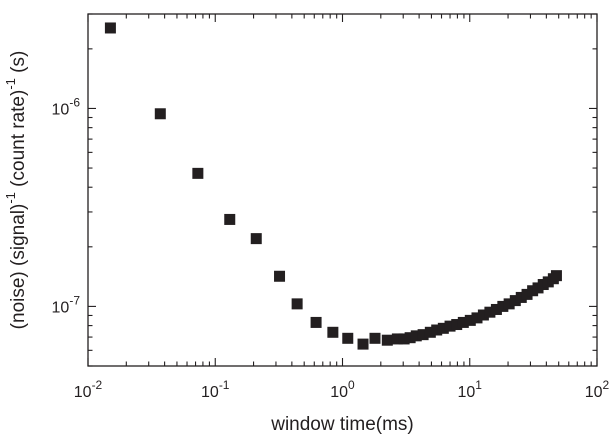  What do you see at coordinates (470, 389) in the screenshot?
I see `x-tick-label: 10¹` at bounding box center [470, 389].